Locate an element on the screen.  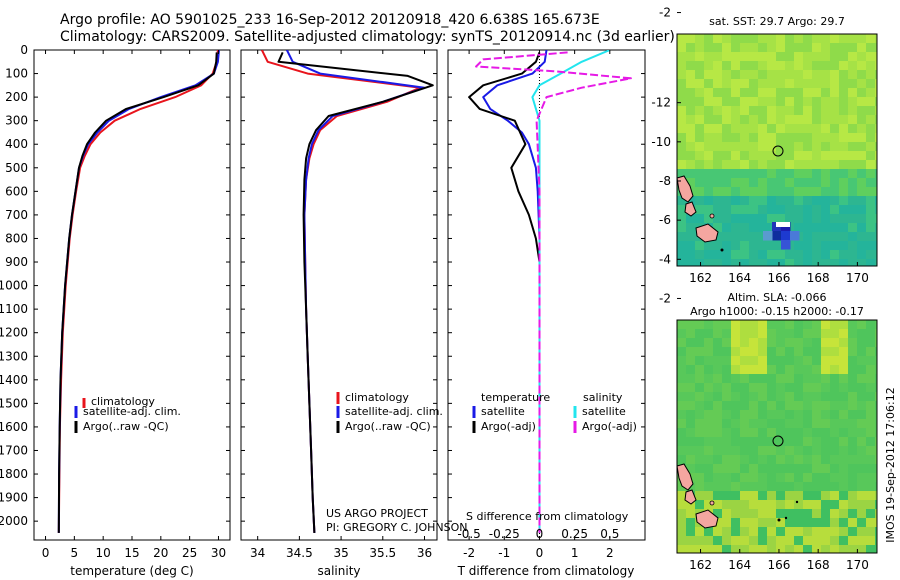
legend-clim-label: climatology is located at coordinates (123, 401).